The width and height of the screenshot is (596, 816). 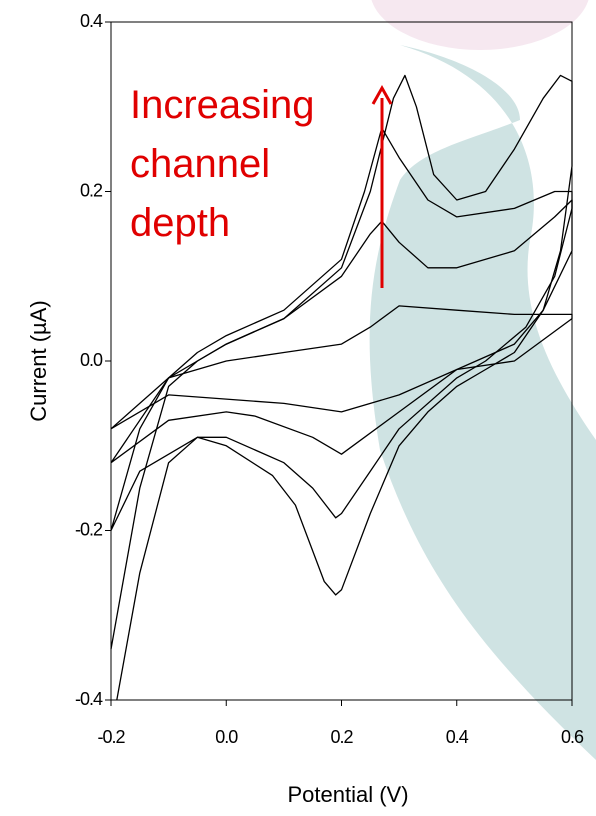 I want to click on cv-curve, so click(x=341, y=367).